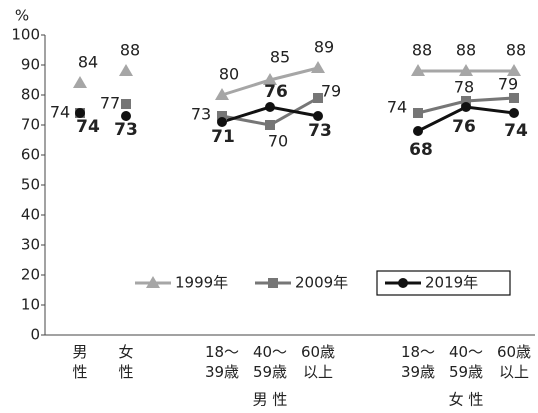  What do you see at coordinates (421, 150) in the screenshot?
I see `data-label: 68` at bounding box center [421, 150].